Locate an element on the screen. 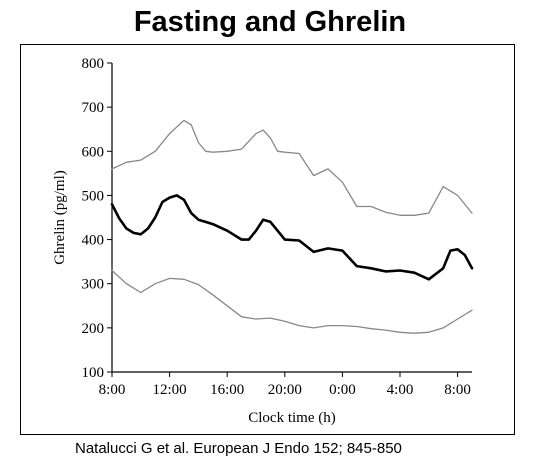  x-tick-label-1: 12:00 is located at coordinates (170, 390).